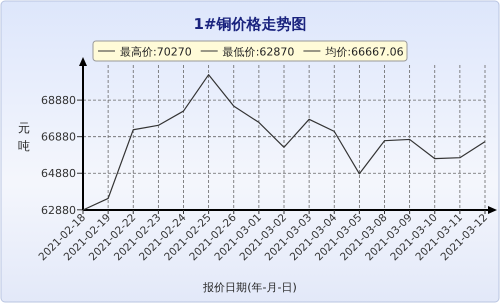 The image size is (500, 303). I want to click on y-tick-label: 66880, so click(58, 137).